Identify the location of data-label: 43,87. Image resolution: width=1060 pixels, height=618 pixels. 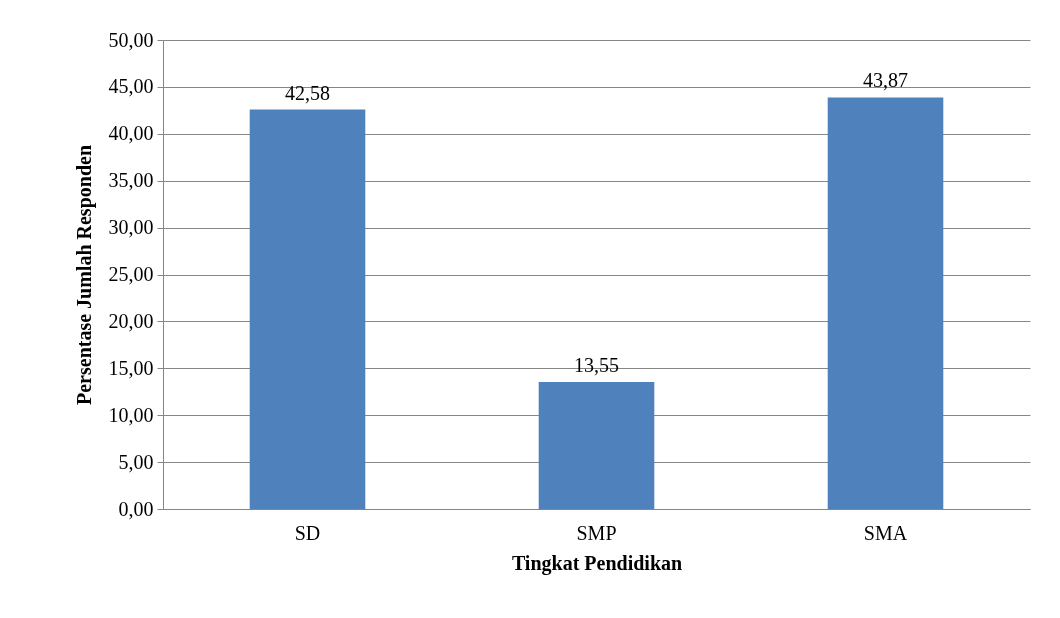
(885, 80).